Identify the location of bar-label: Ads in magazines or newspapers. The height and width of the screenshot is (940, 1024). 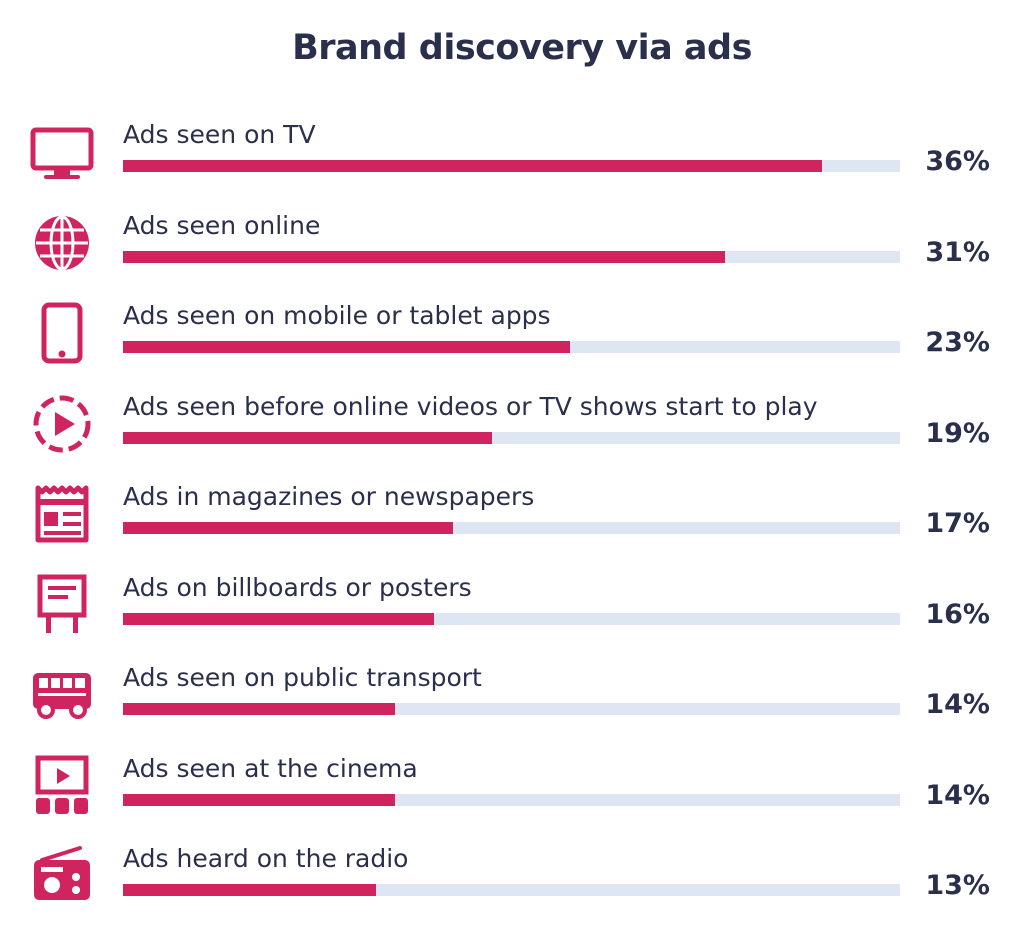
(329, 496).